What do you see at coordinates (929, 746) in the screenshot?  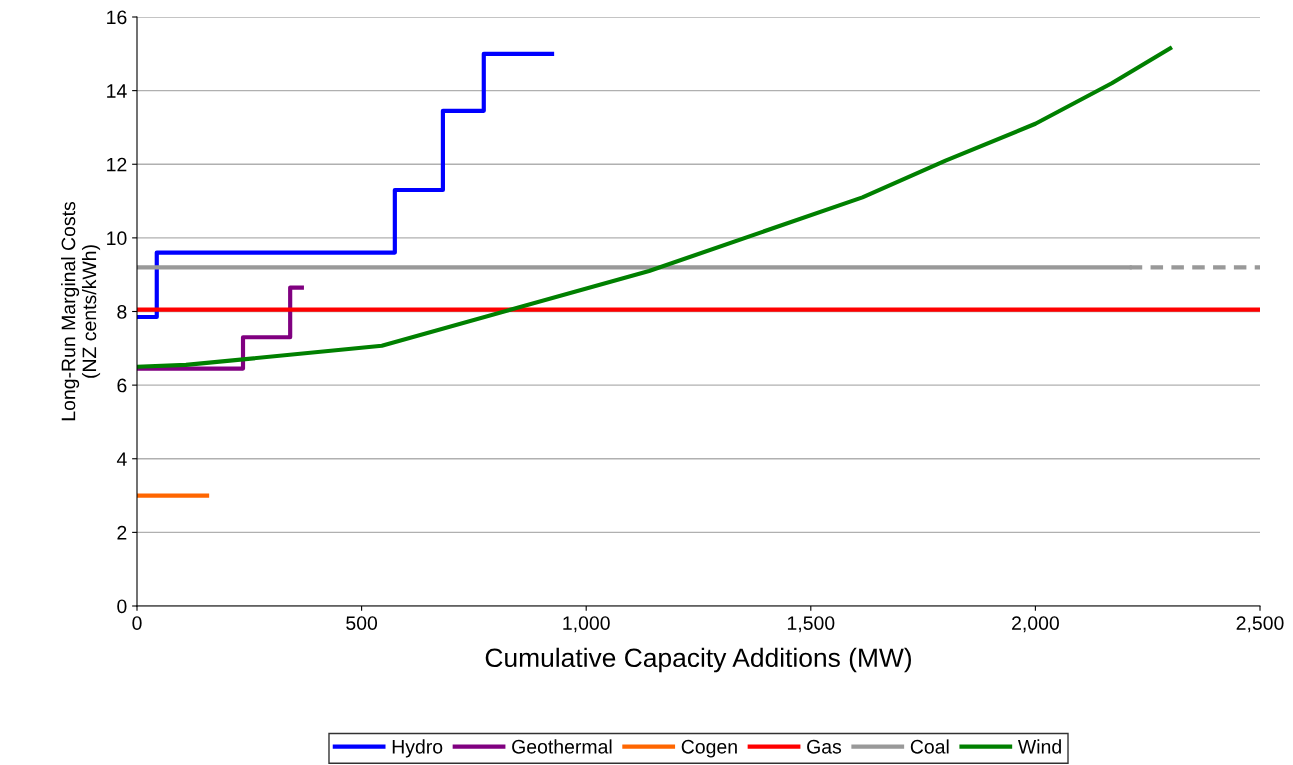 I see `legend-label: Coal` at bounding box center [929, 746].